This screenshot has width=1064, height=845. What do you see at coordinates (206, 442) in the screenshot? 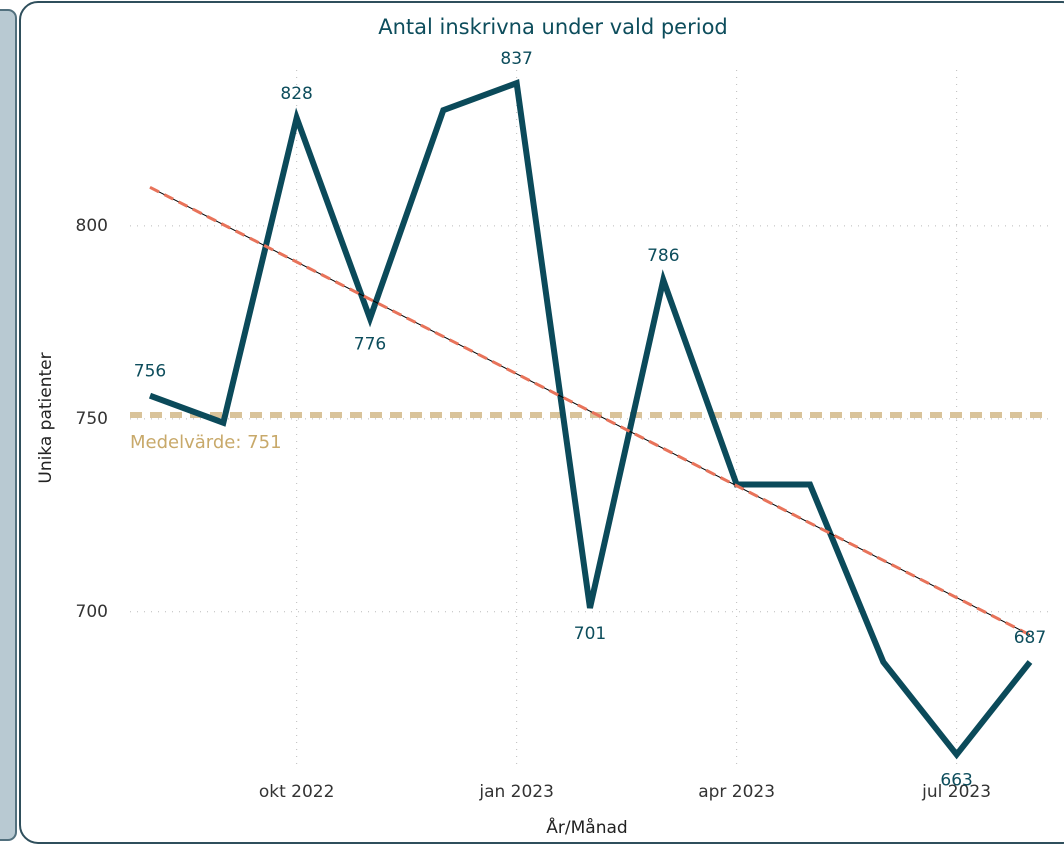
I see `average-label: Medelvärde: 751` at bounding box center [206, 442].